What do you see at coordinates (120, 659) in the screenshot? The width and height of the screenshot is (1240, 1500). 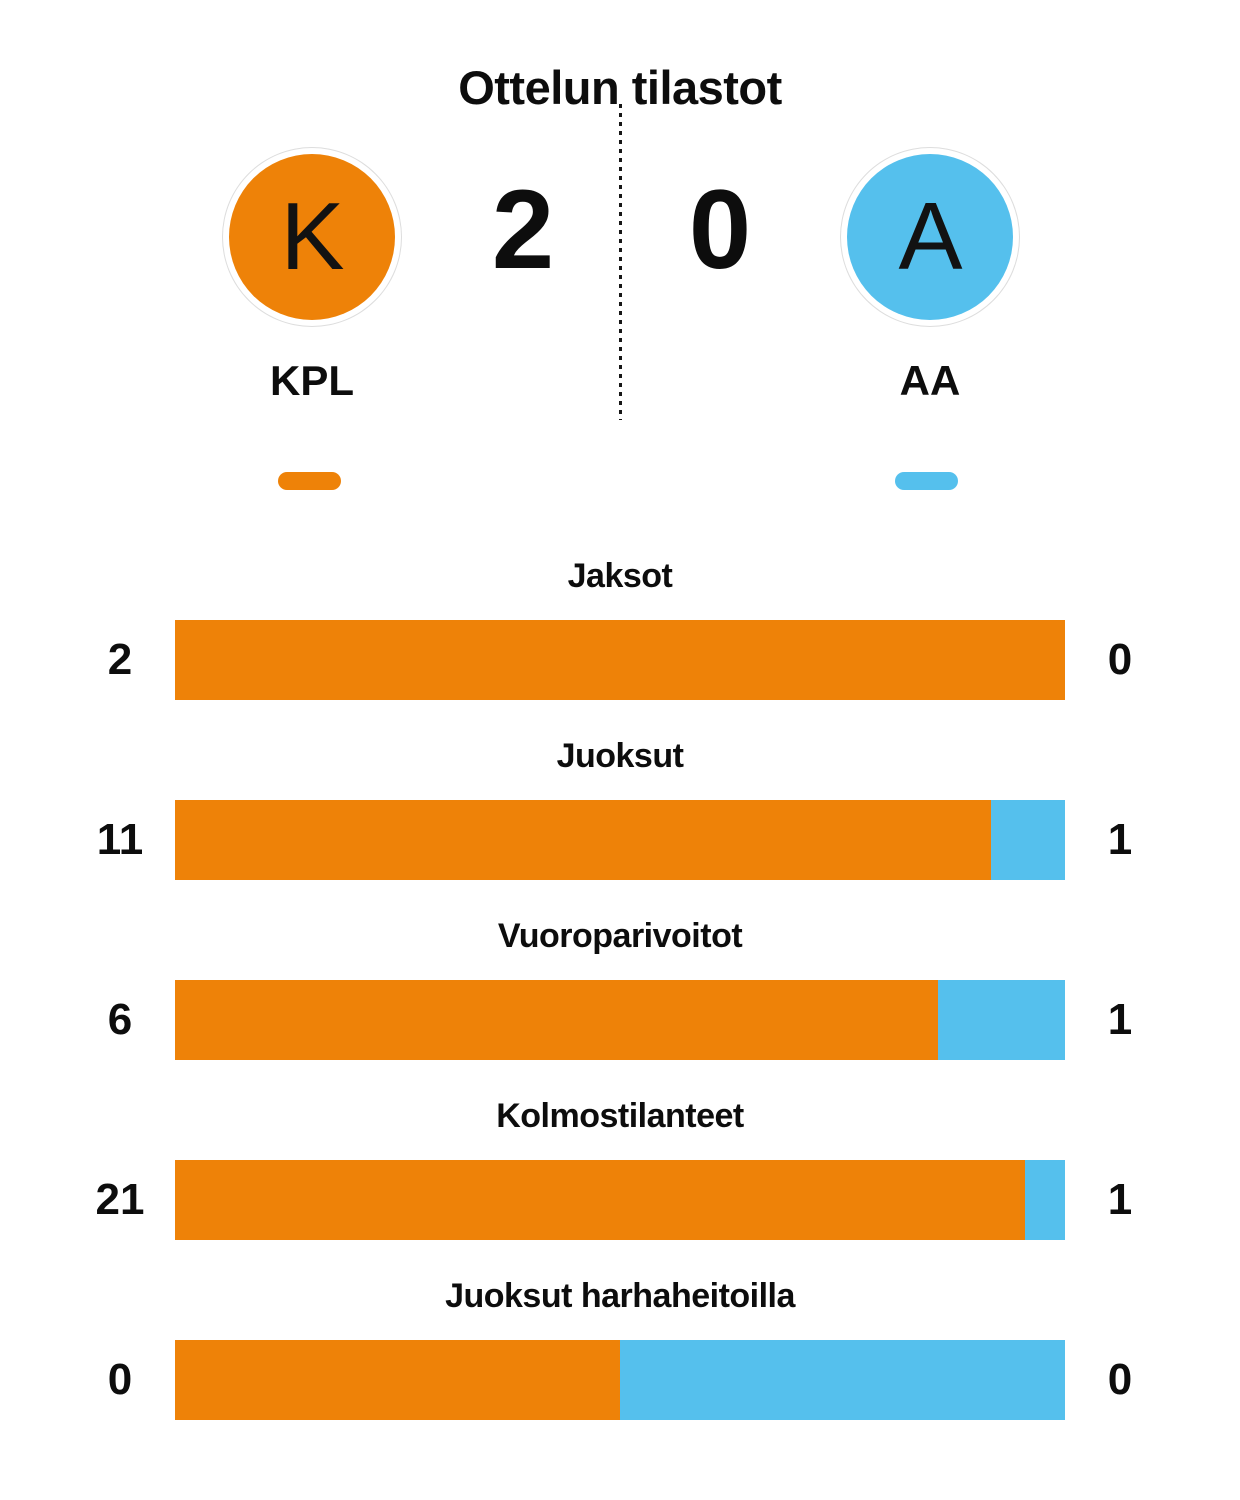 I see `stat-value-home: 2` at bounding box center [120, 659].